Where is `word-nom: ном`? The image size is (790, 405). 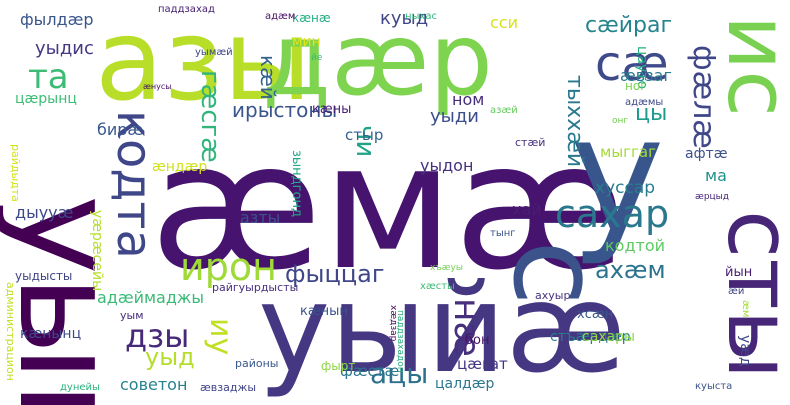
word-nom: ном is located at coordinates (468, 99).